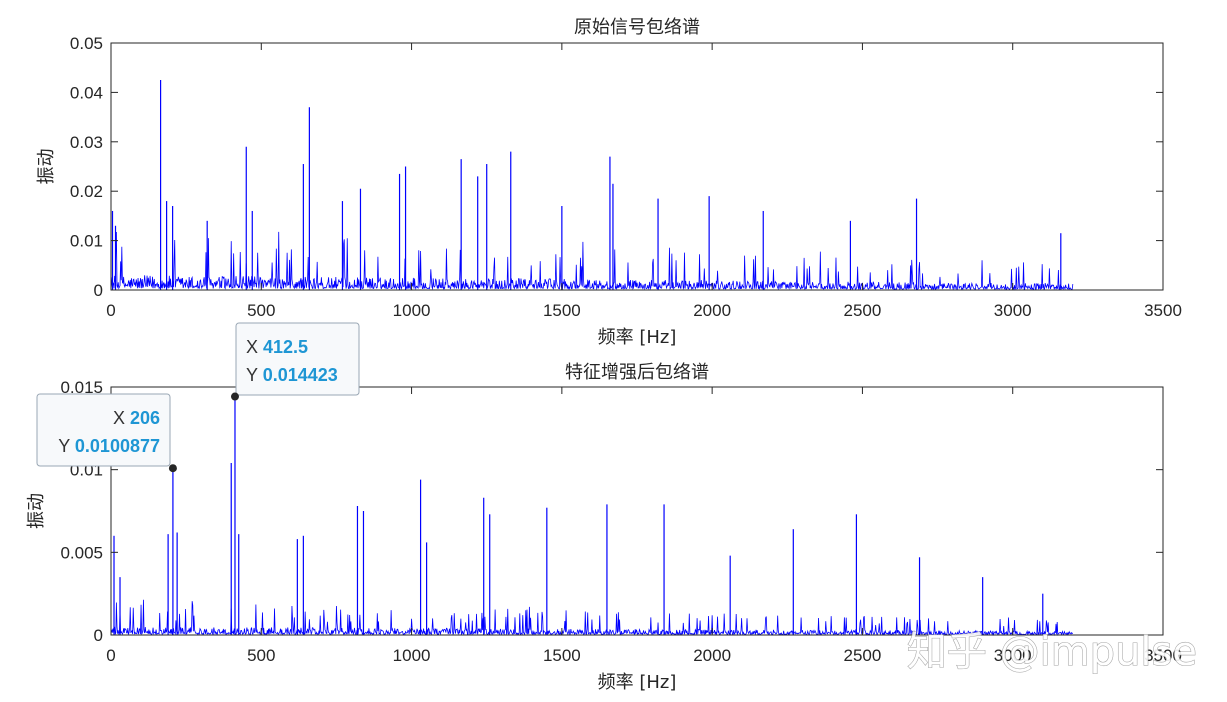 This screenshot has height=702, width=1227. What do you see at coordinates (86, 142) in the screenshot?
I see `y-tick-label: 0.03` at bounding box center [86, 142].